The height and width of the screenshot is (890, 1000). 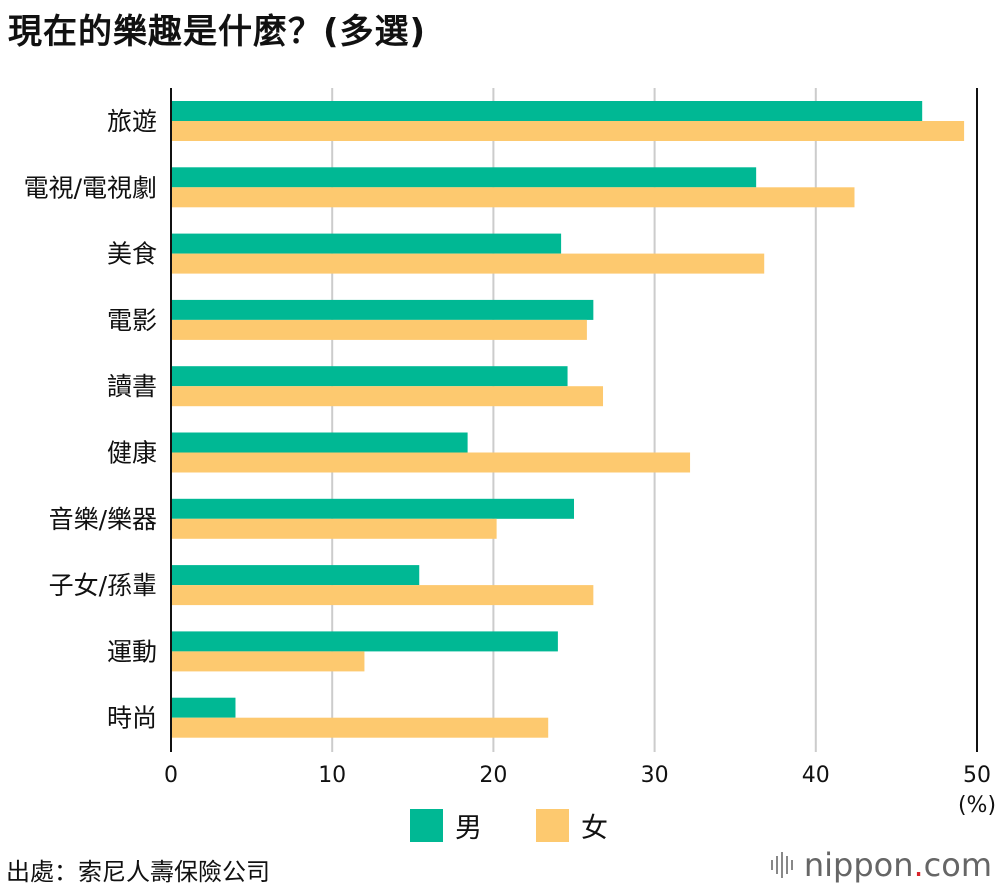 I want to click on category-label: 美食, so click(x=132, y=254).